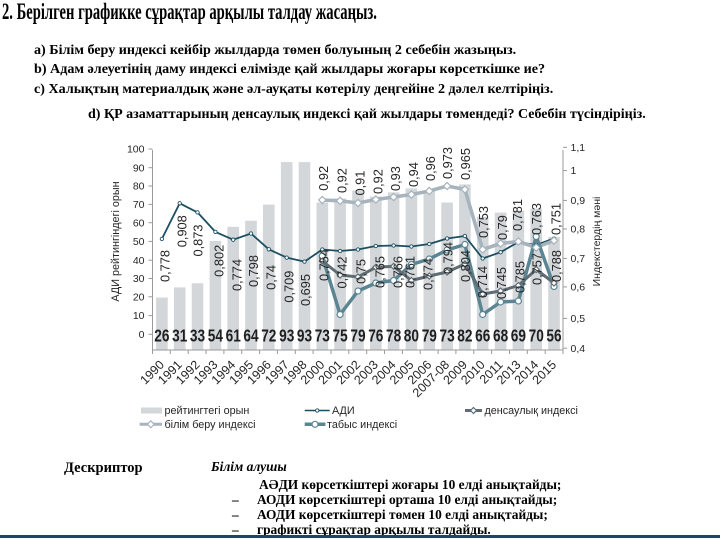 The image size is (720, 540). What do you see at coordinates (447, 258) in the screenshot?
I see `svg-text: 0,794` at bounding box center [447, 258].